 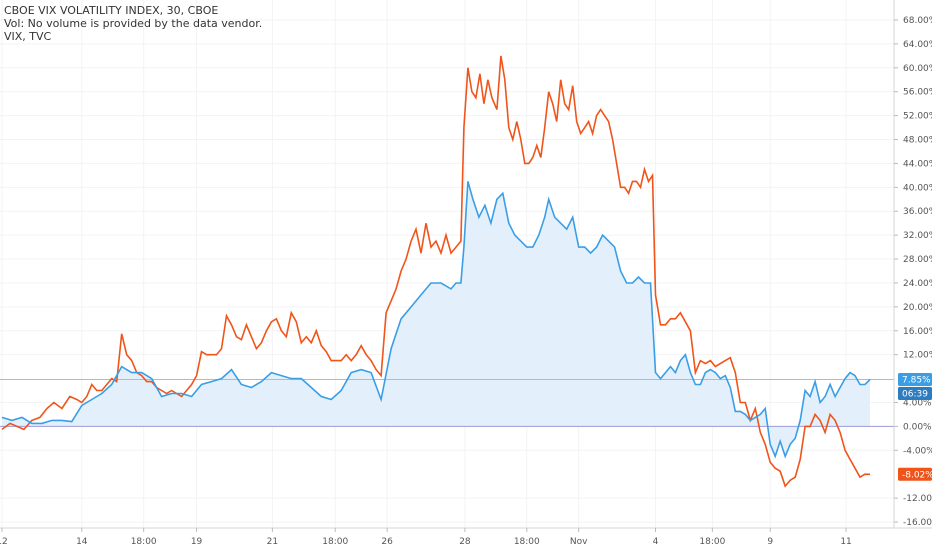 I want to click on x-tick-label: 4, so click(x=656, y=542).